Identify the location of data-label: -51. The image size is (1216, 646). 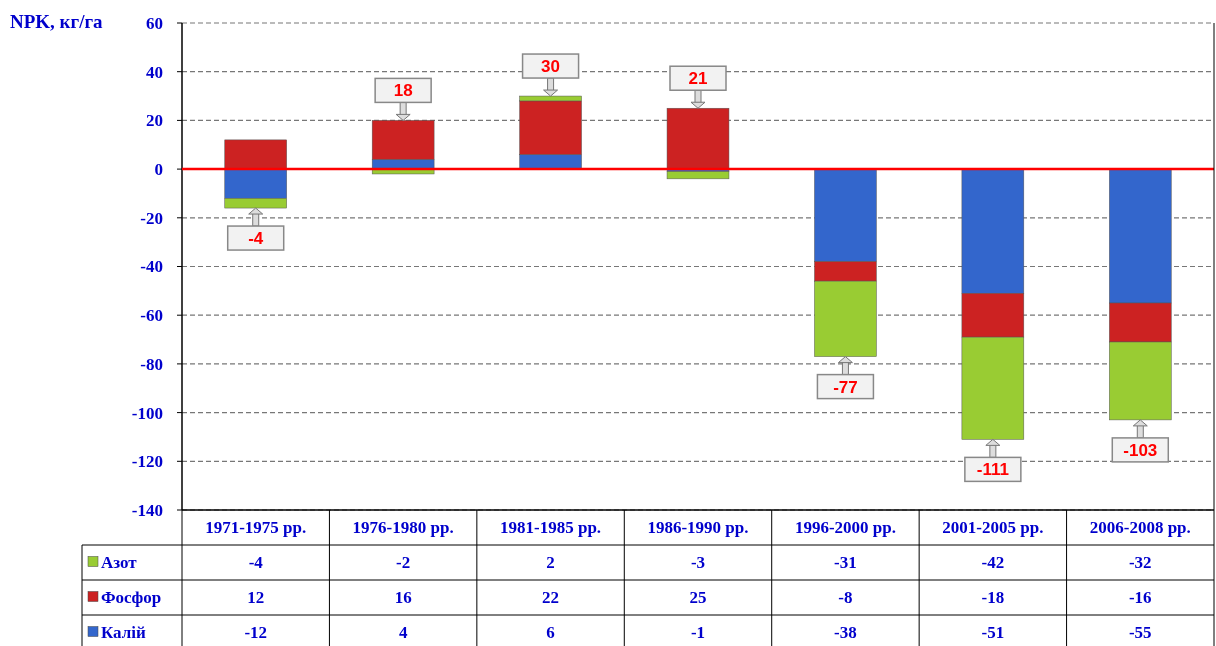
(993, 633).